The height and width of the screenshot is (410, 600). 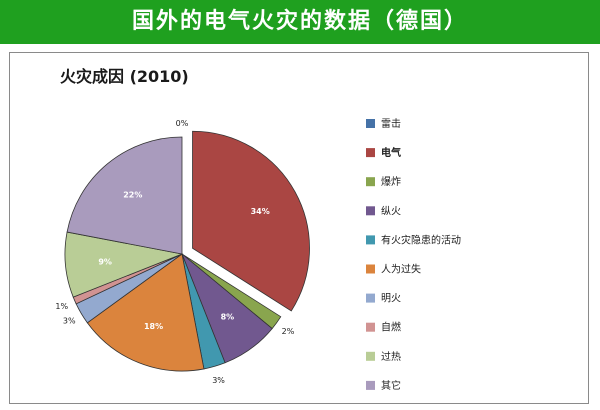 I want to click on legend-label-9: 其它, so click(x=391, y=385).